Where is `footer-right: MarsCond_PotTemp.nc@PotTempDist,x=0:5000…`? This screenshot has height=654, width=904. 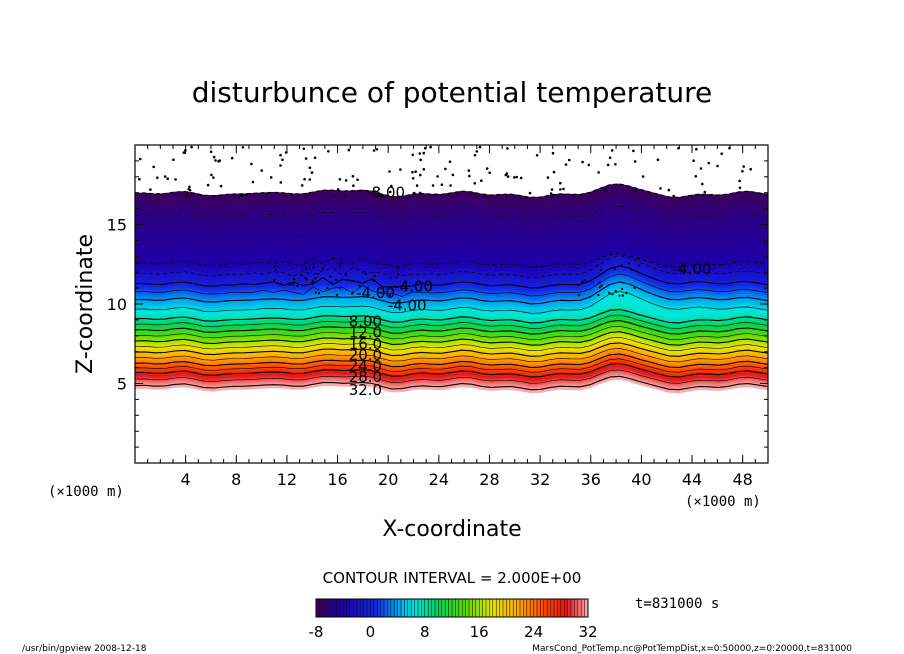 footer-right: MarsCond_PotTemp.nc@PotTempDist,x=0:5000… is located at coordinates (692, 649).